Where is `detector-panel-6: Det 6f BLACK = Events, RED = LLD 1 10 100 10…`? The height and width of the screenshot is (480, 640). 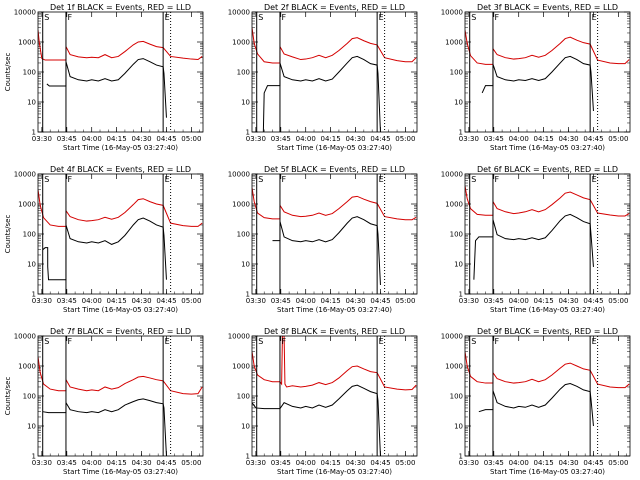
detector-panel-6: Det 6f BLACK = Events, RED = LLD 1 10 100 10… is located at coordinates (536, 239).